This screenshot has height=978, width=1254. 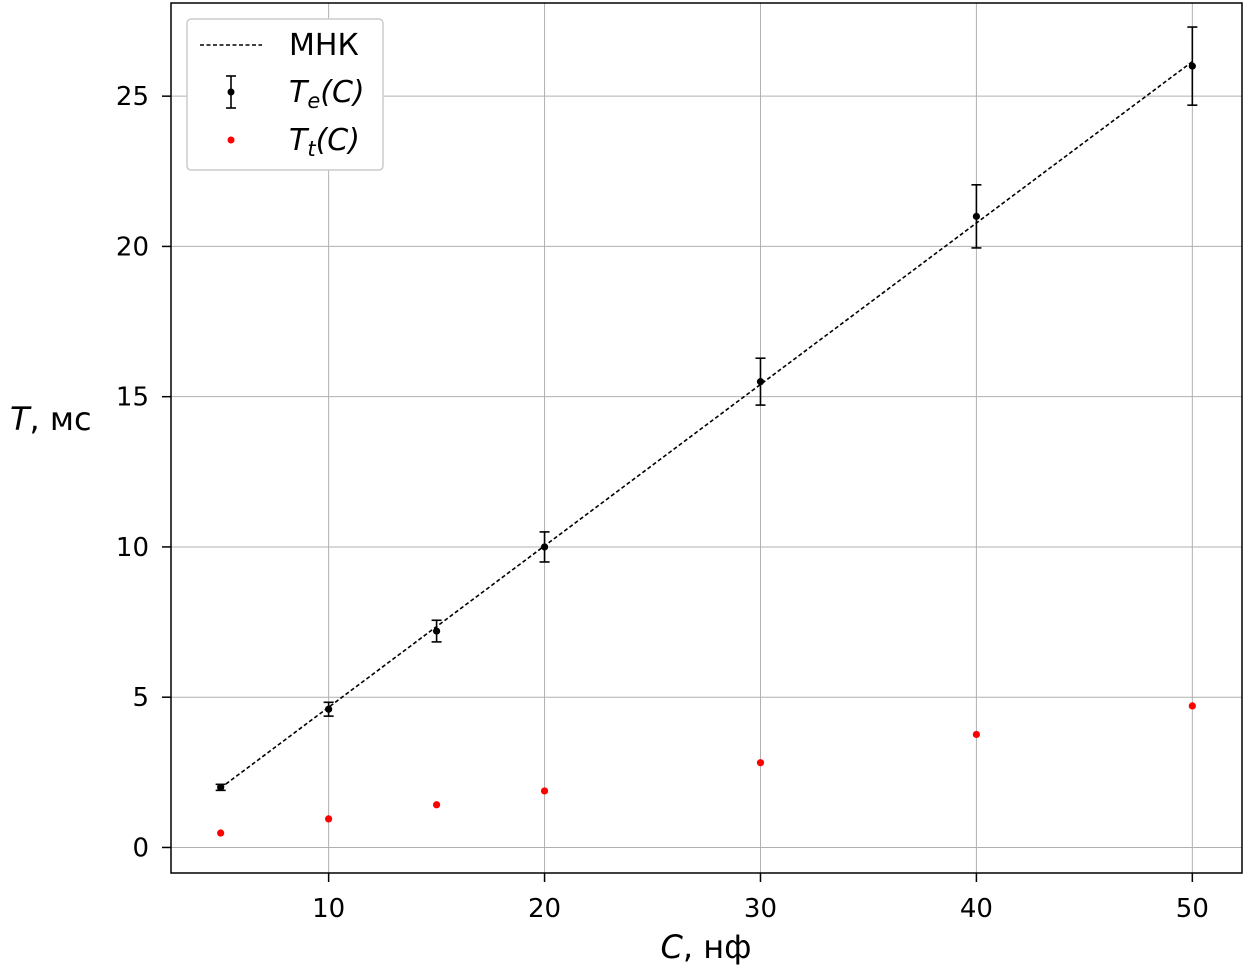 What do you see at coordinates (324, 142) in the screenshot?
I see `legend-tt-label: Tt(C)` at bounding box center [324, 142].